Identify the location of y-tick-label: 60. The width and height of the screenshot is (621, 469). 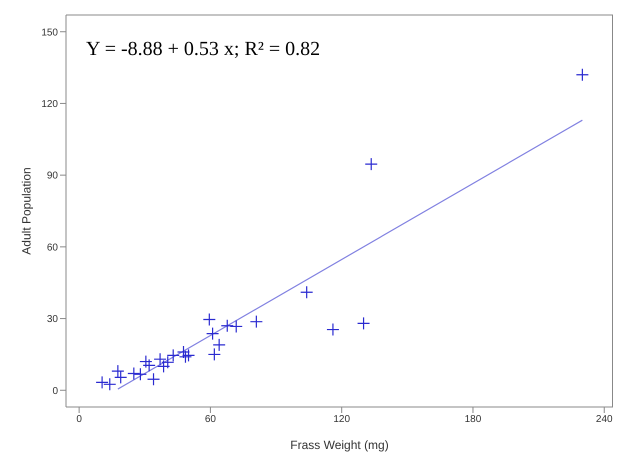
(52, 248).